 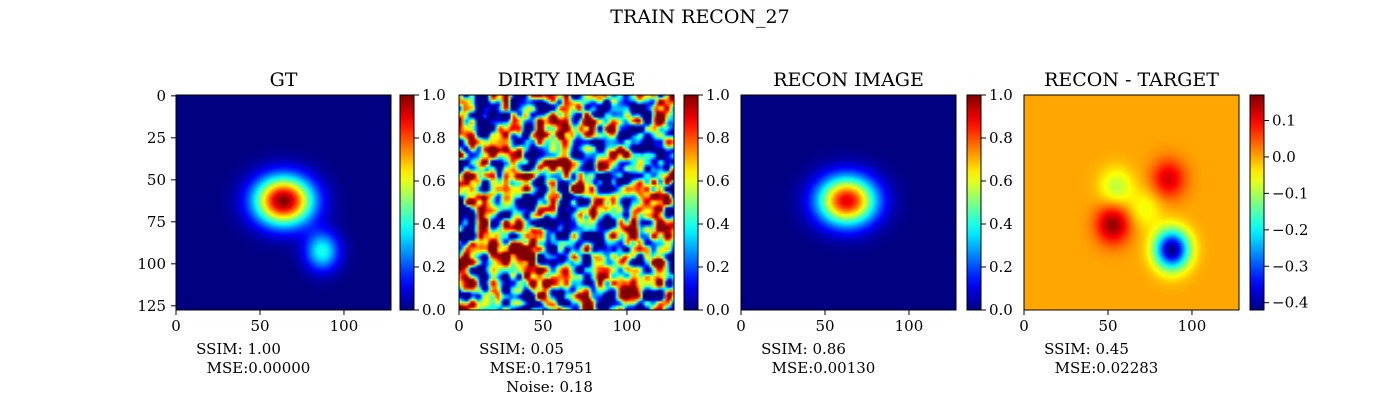 I want to click on colorbar-tick-label: −0.1, so click(x=1290, y=193).